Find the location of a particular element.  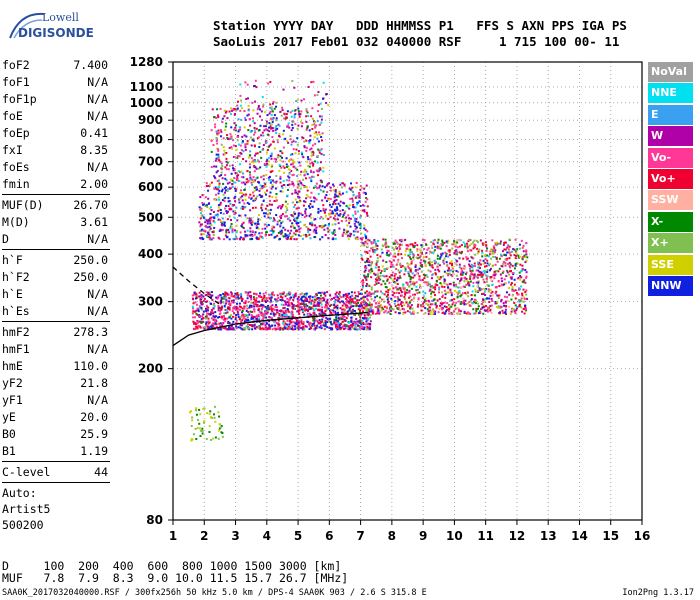

param-row: MUF(D) 26.70 is located at coordinates (56, 205).